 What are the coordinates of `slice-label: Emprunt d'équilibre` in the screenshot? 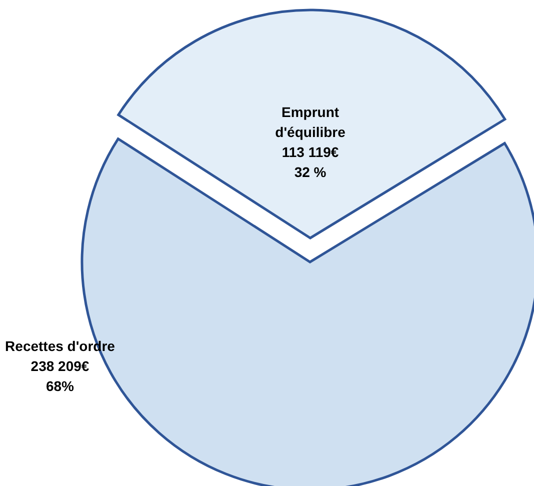 It's located at (310, 122).